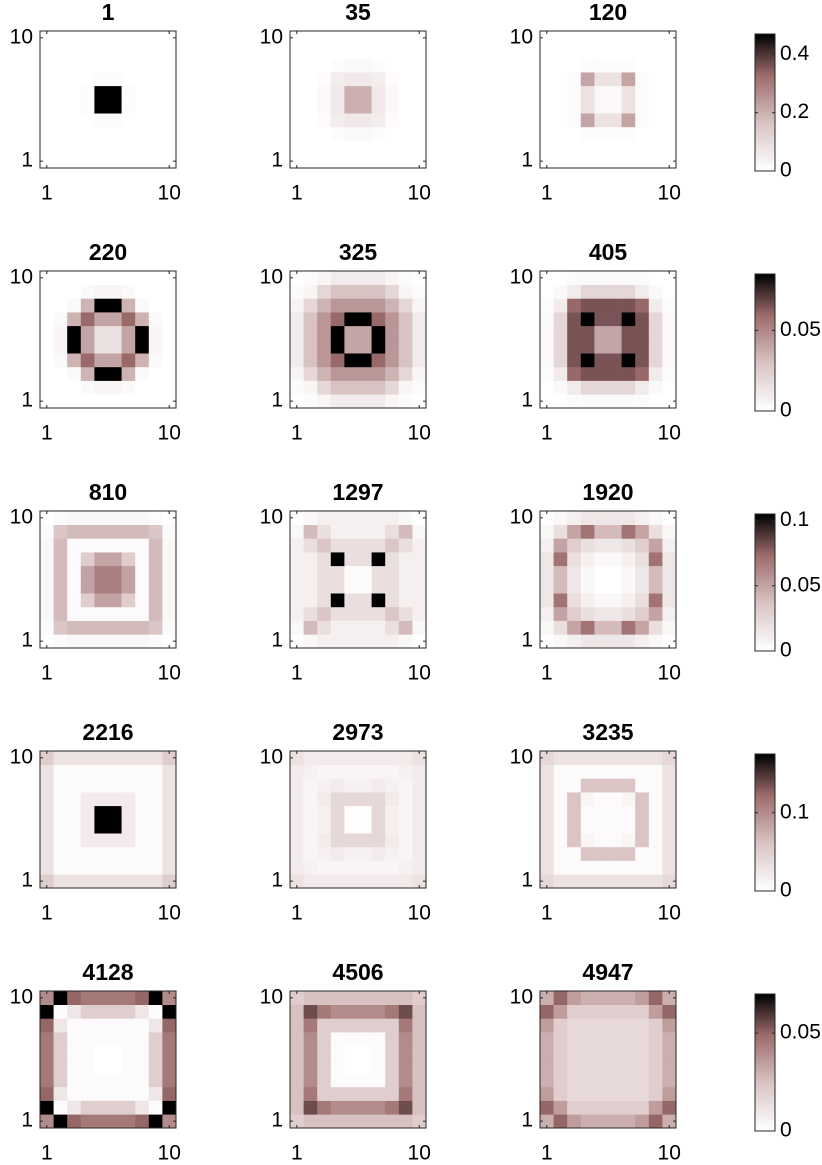 The image size is (822, 1165). What do you see at coordinates (765, 342) in the screenshot?
I see `colorbar` at bounding box center [765, 342].